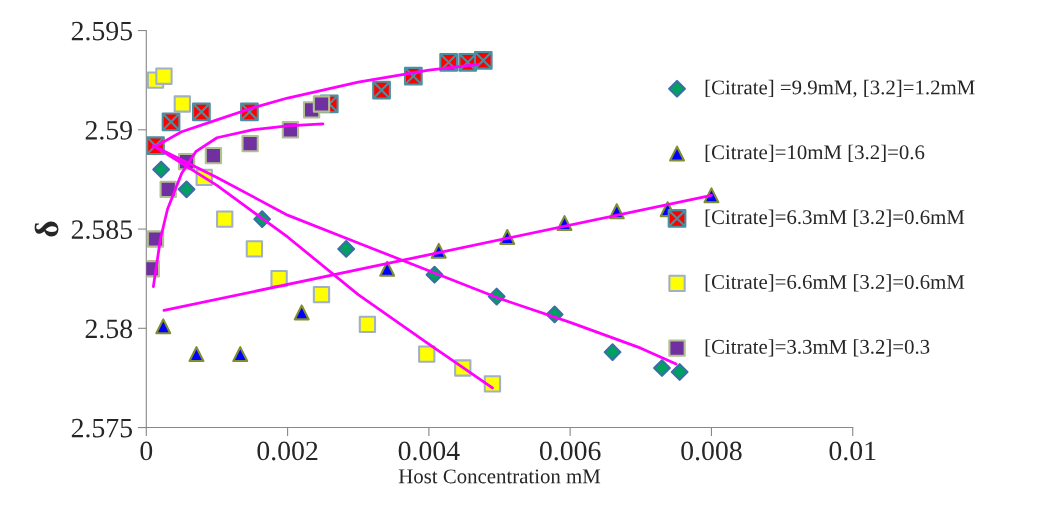 This screenshot has height=509, width=1045. Describe the element at coordinates (102, 428) in the screenshot. I see `y-tick-label: 2.575` at that location.